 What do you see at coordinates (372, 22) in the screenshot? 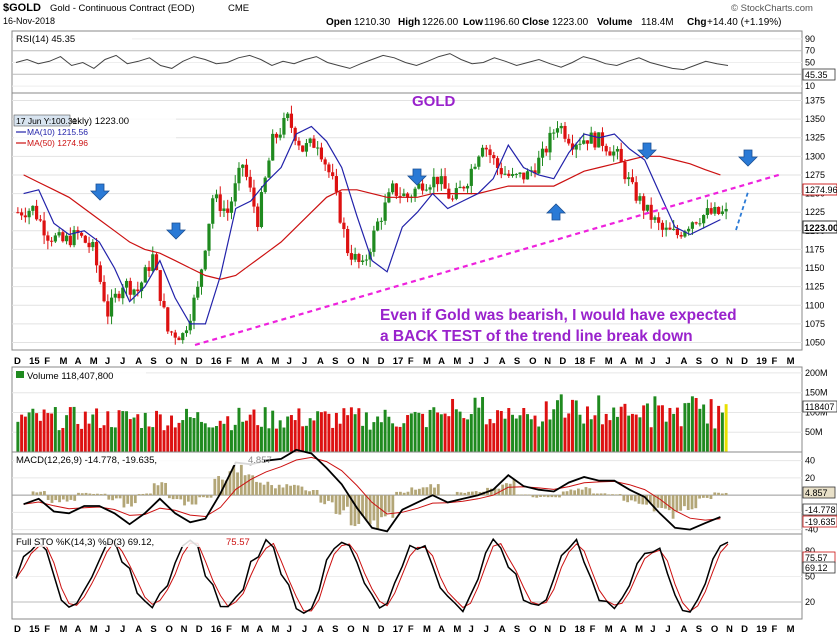
I see `open-value: 1210.30` at bounding box center [372, 22].